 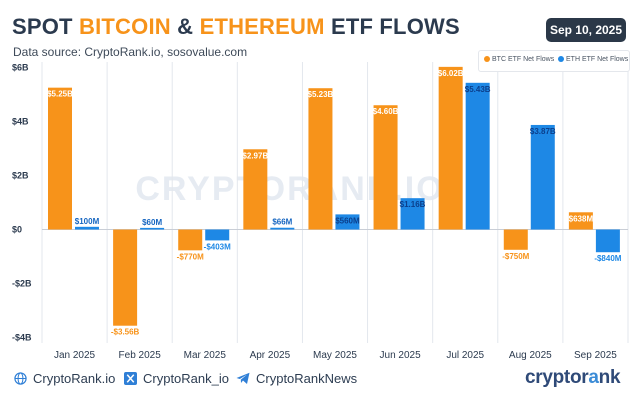 What do you see at coordinates (46, 26) in the screenshot?
I see `title-part-spot: SPOT` at bounding box center [46, 26].